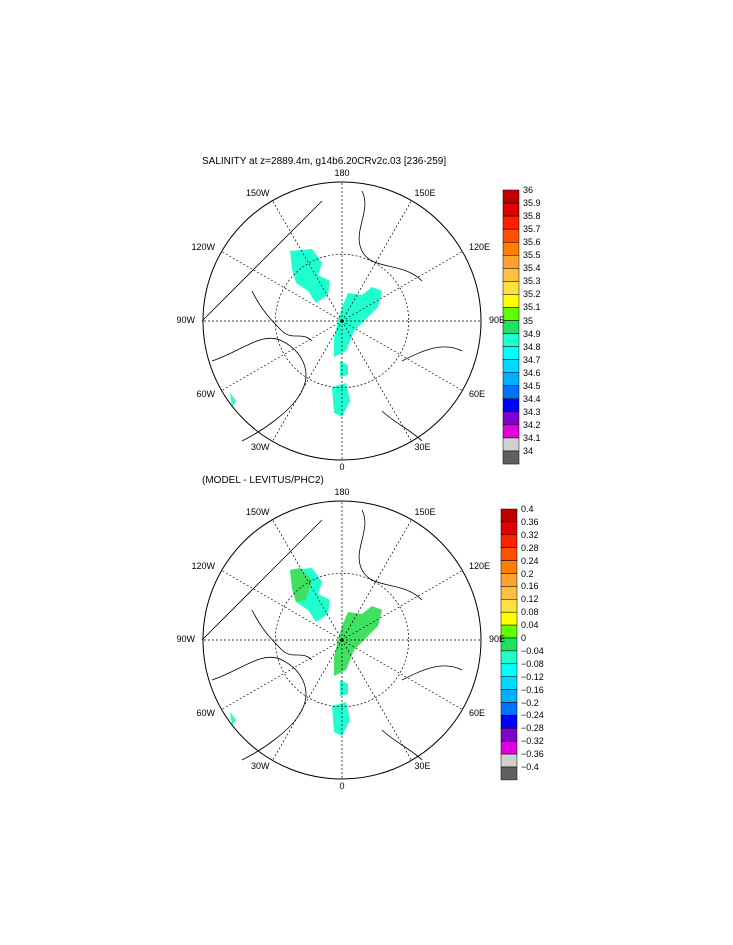 This screenshot has width=733, height=945. I want to click on panel1-longitude-label: 180, so click(342, 173).